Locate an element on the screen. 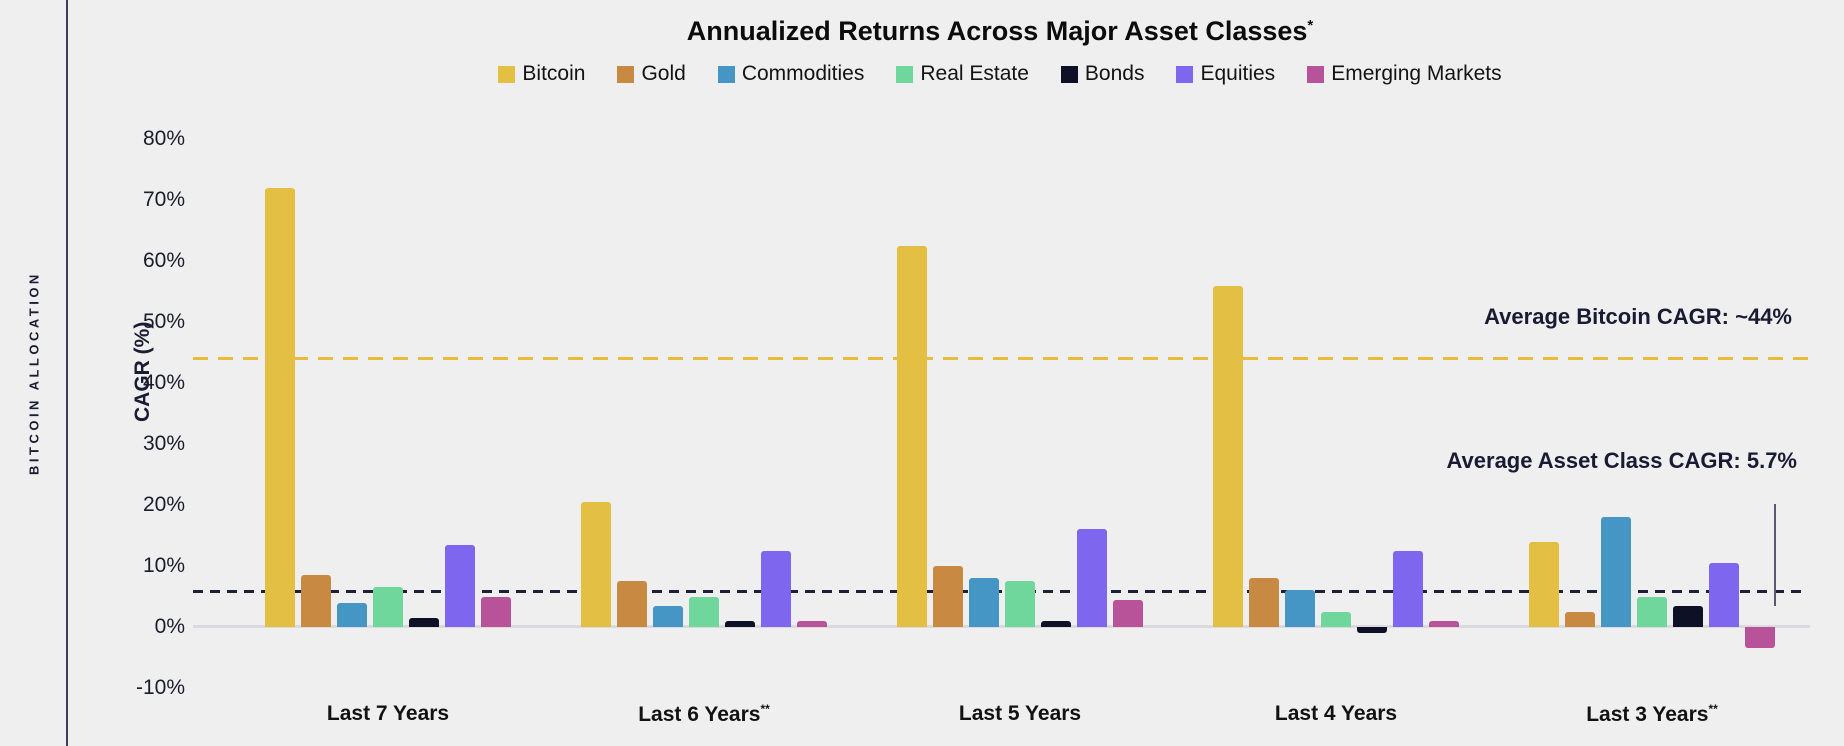 This screenshot has height=746, width=1844. legend-label: Bonds is located at coordinates (1114, 73).